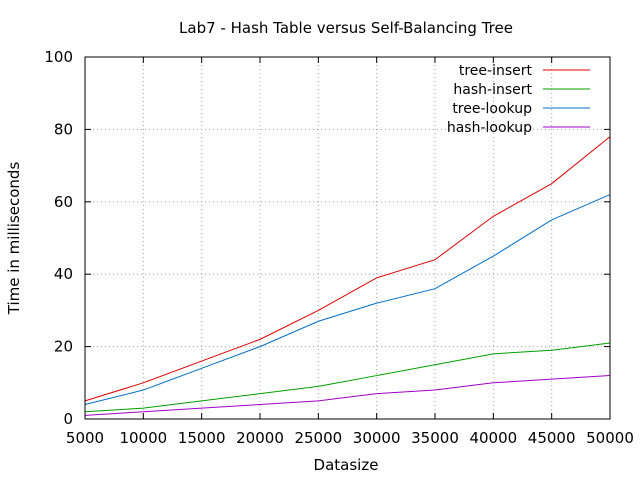 The width and height of the screenshot is (640, 480). What do you see at coordinates (260, 438) in the screenshot?
I see `x-tick-label: 20000` at bounding box center [260, 438].